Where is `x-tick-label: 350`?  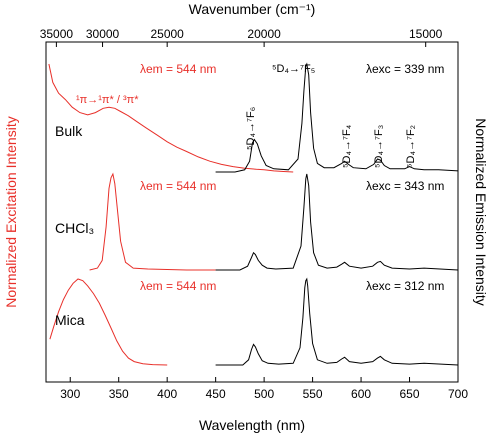 x-tick-label: 350 is located at coordinates (119, 394).